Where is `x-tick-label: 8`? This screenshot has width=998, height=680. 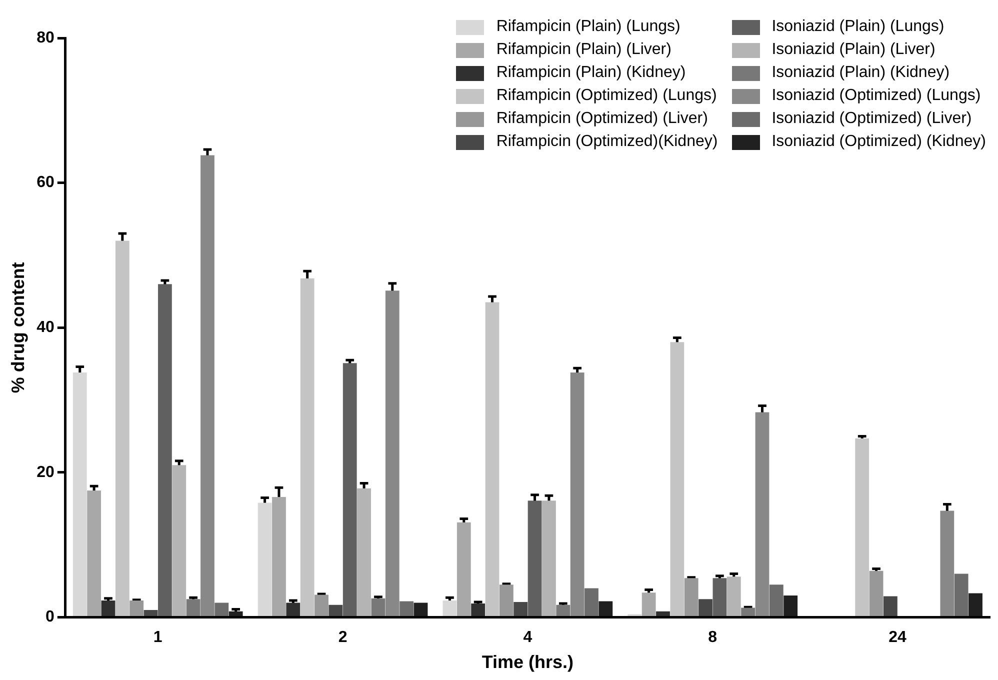 x-tick-label: 8 is located at coordinates (713, 637).